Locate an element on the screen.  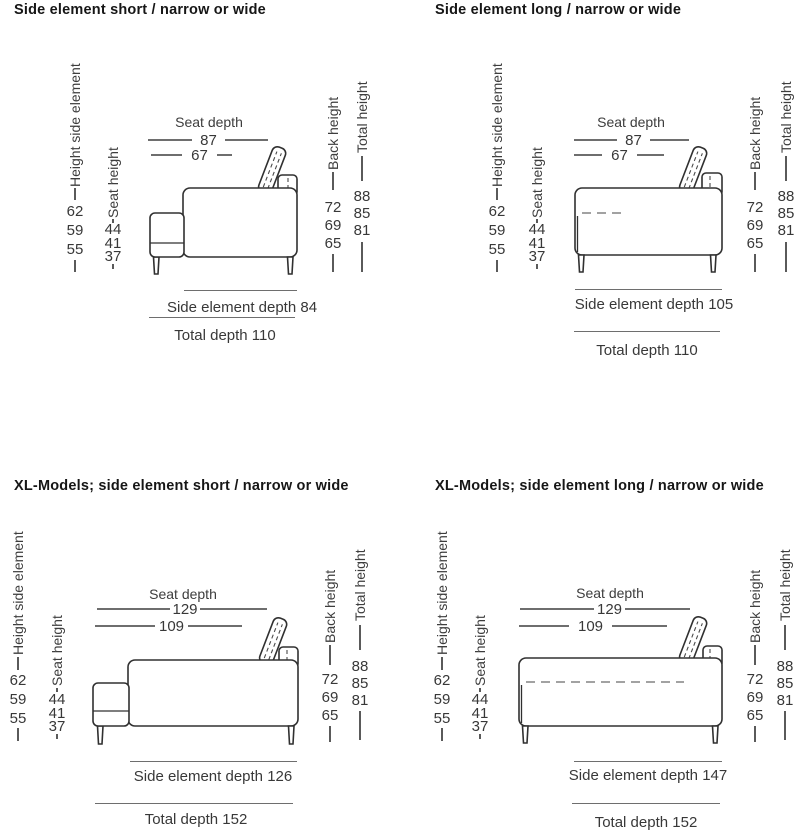
dim-value: 69 is located at coordinates (330, 697).